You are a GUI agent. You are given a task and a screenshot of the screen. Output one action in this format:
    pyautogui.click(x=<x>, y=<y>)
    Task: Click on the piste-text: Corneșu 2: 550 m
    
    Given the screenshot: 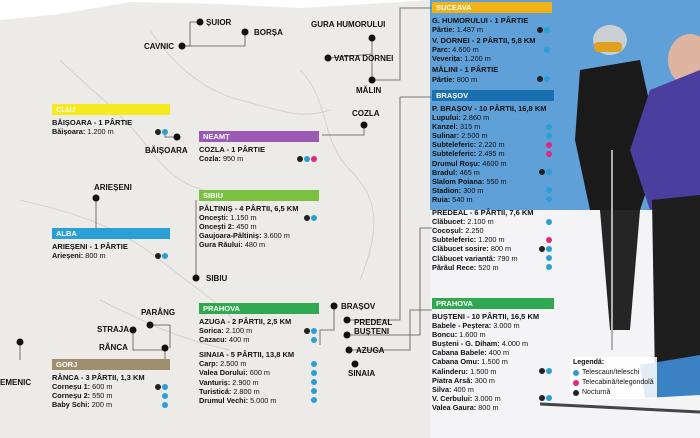 What is the action you would take?
    pyautogui.click(x=82, y=395)
    